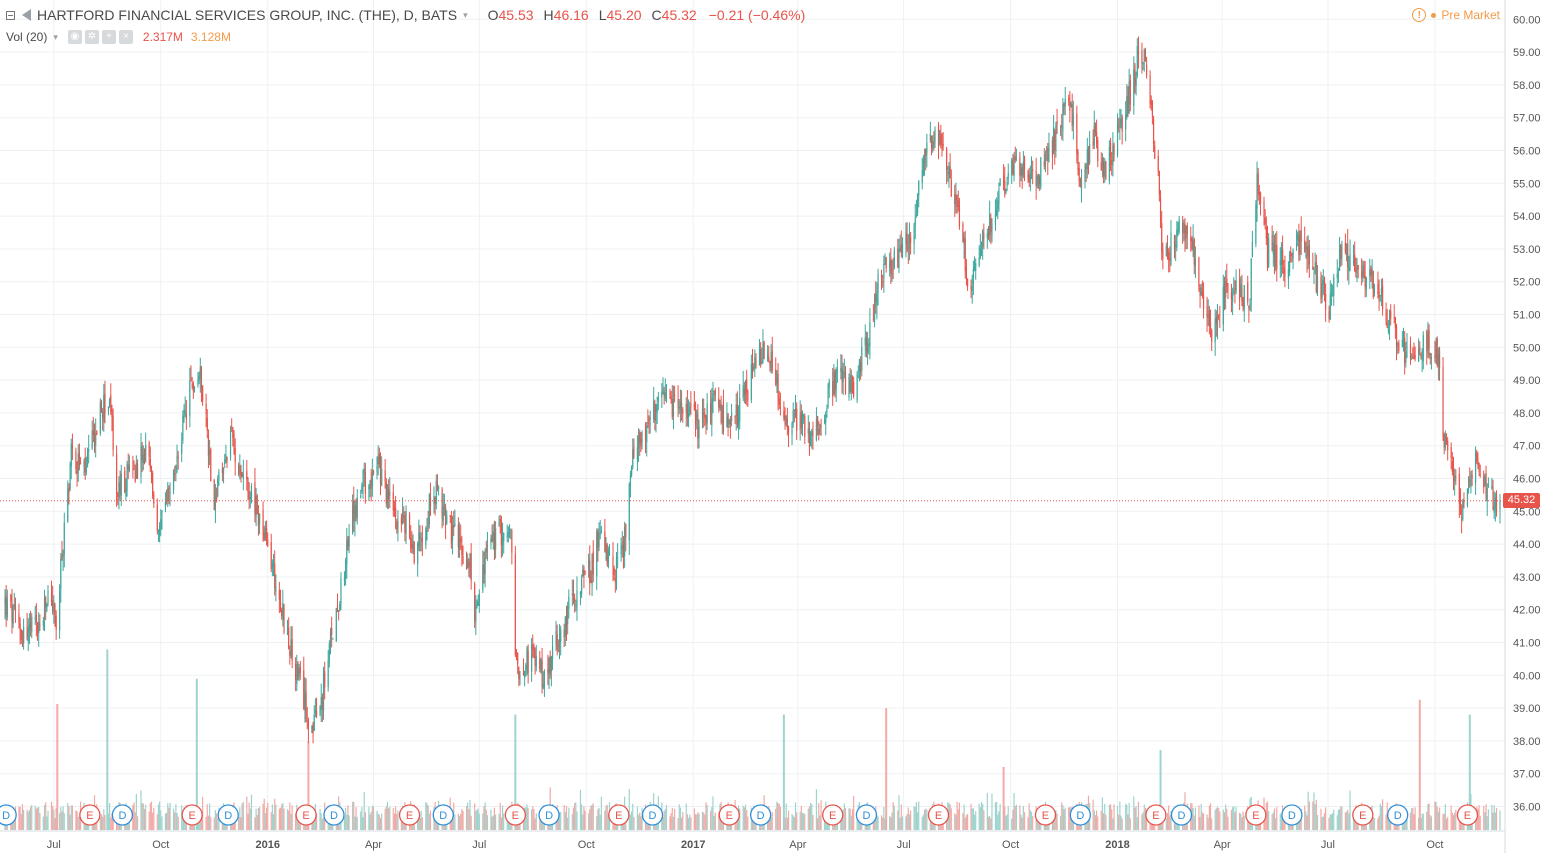  I want to click on volume-controls: ◉ ✲ + ×, so click(100, 37).